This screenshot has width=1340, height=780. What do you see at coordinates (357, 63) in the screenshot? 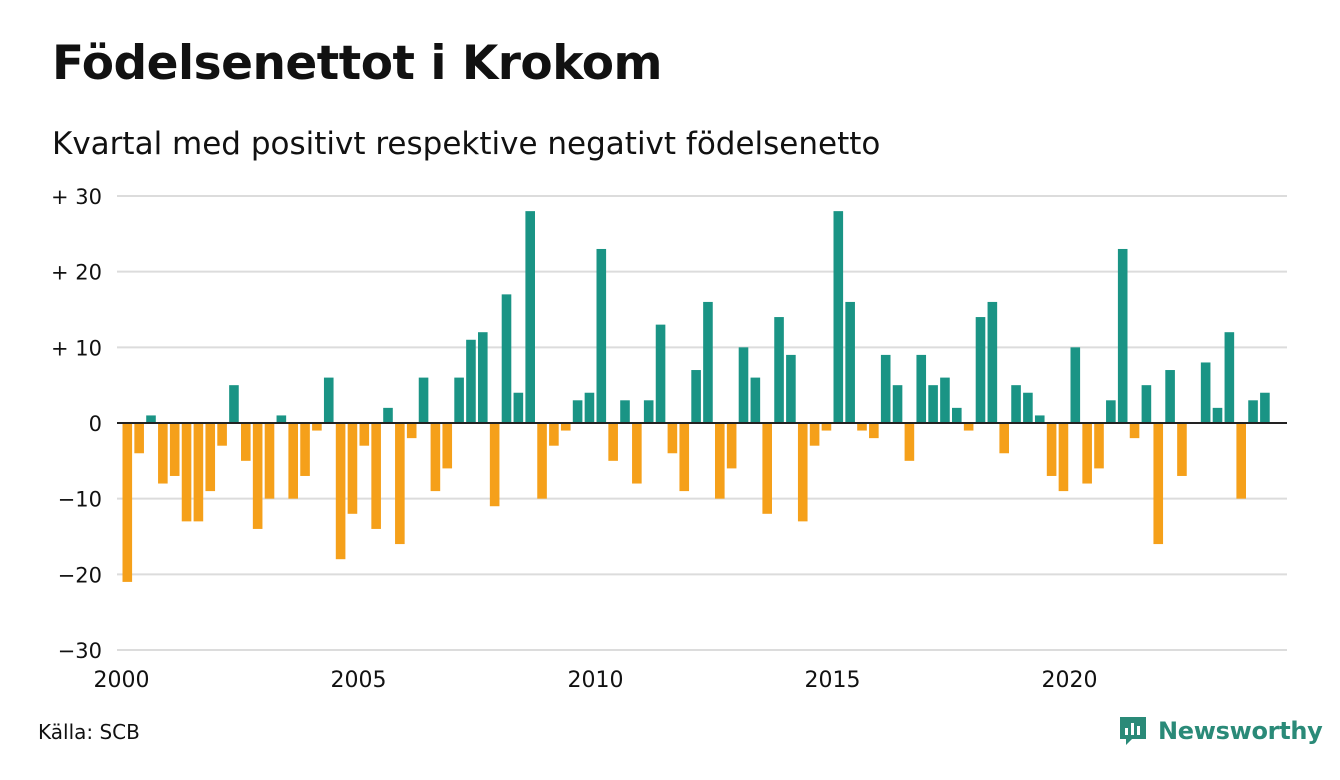
I see `chart-title: Födelsenettot i Krokom` at bounding box center [357, 63].